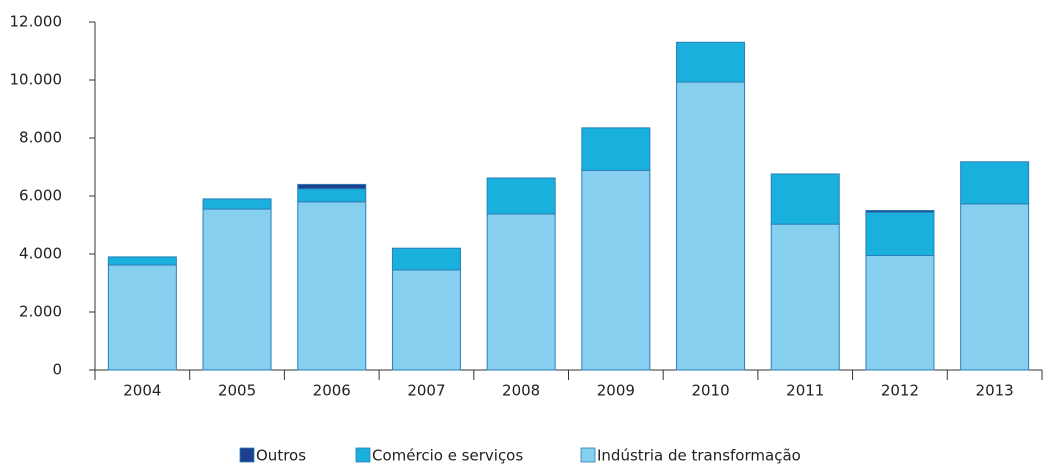 The image size is (1054, 466). Describe the element at coordinates (805, 391) in the screenshot. I see `x-tick-label: 2011` at that location.